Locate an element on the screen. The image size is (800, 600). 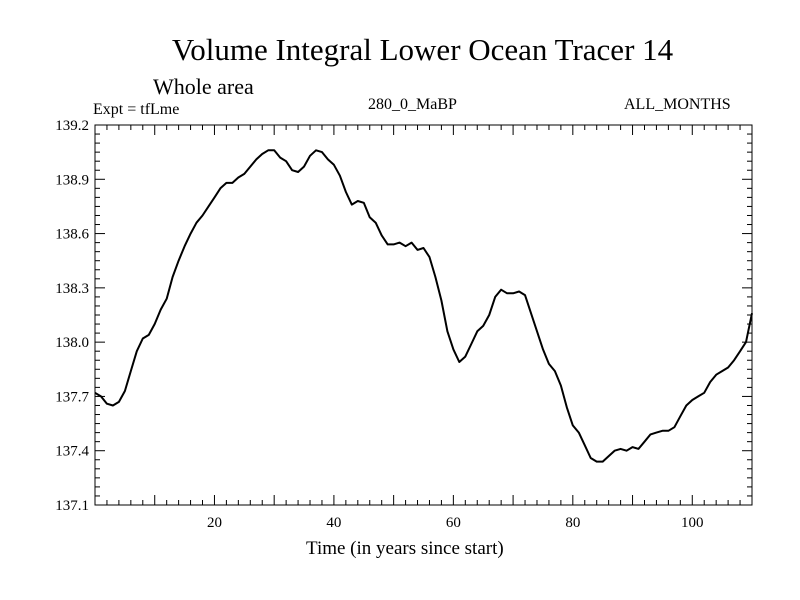
y-tick-label: 137.7 is located at coordinates (72, 397).